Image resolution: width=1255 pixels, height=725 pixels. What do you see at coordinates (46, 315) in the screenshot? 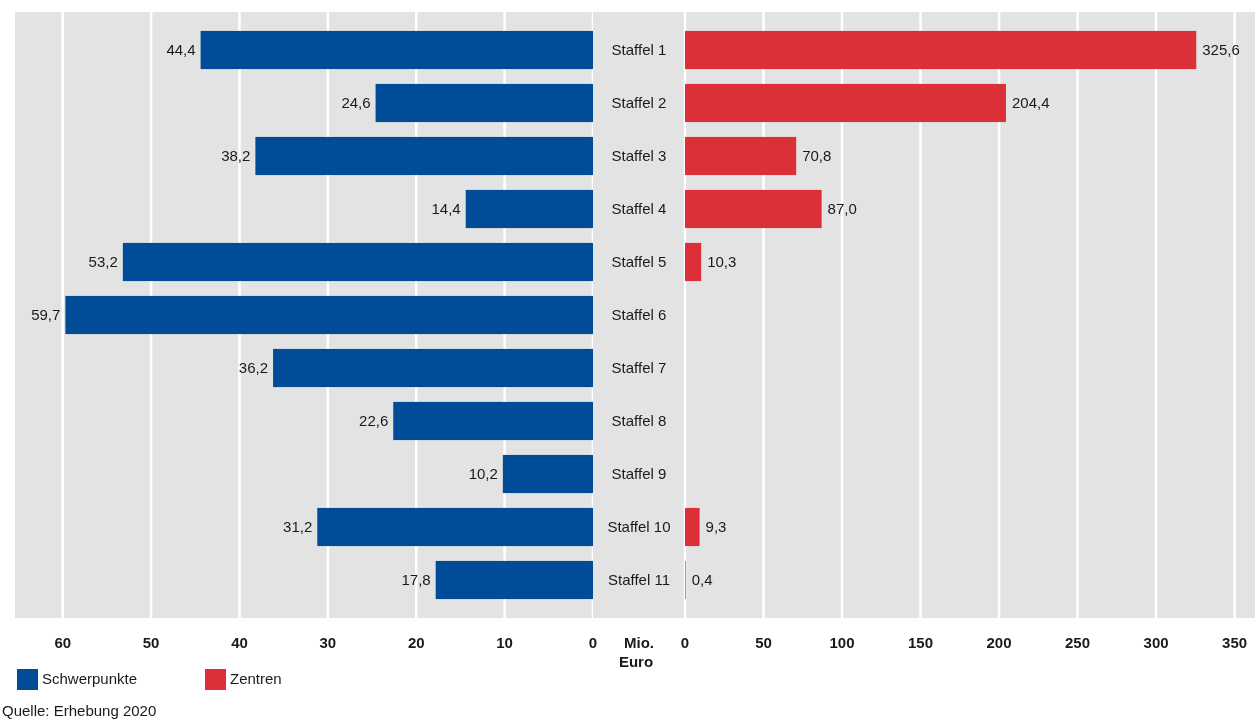
I see `data-label: 59,7` at bounding box center [46, 315].